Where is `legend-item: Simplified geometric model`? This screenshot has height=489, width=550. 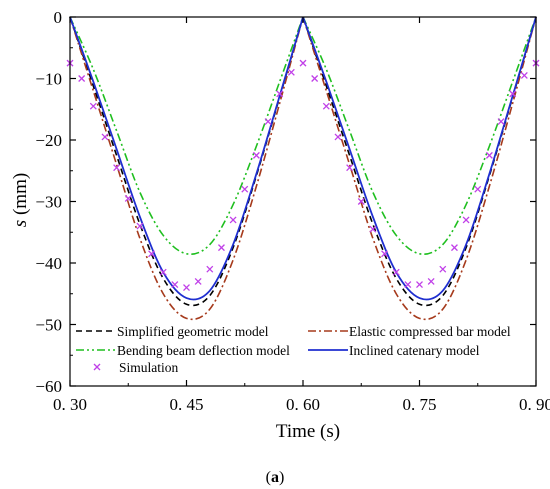
legend-item: Simplified geometric model is located at coordinates (172, 331).